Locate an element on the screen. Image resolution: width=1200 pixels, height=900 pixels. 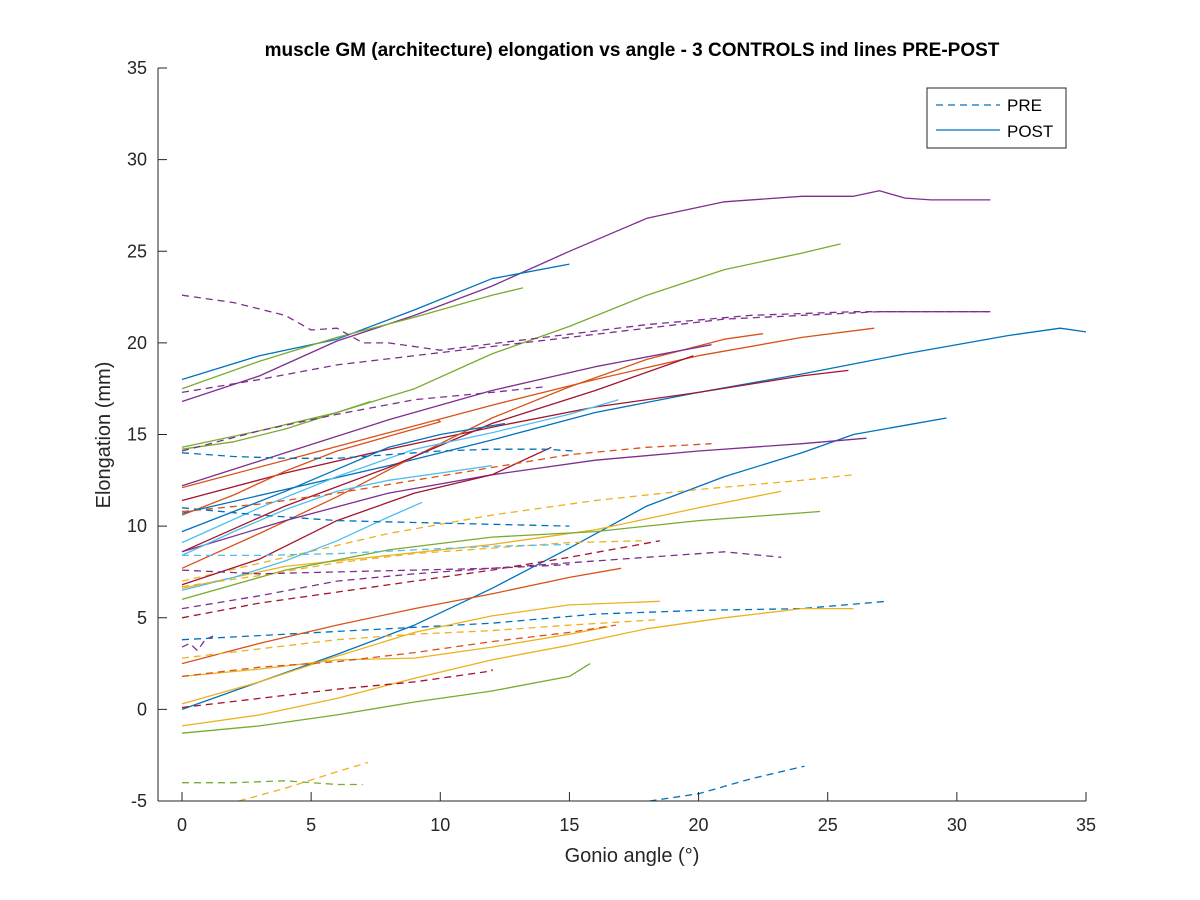
series-line-20-post is located at coordinates (343, 477).